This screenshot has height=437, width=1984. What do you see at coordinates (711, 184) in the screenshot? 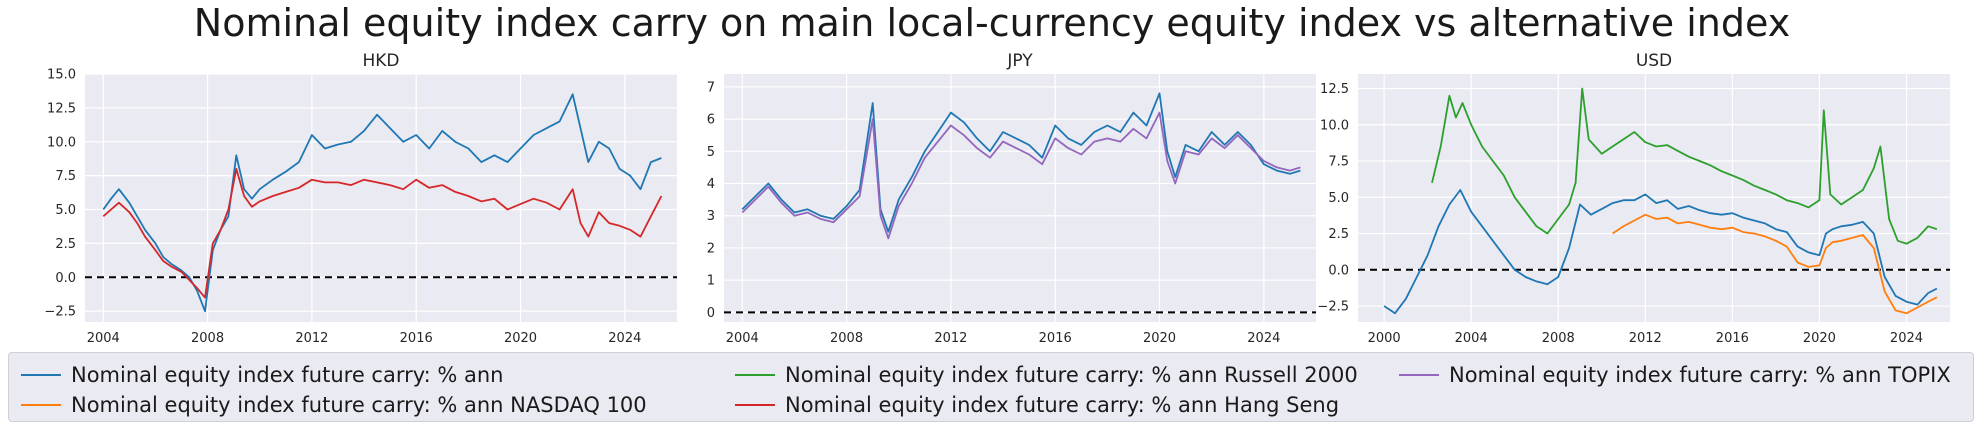
I see `y-tick-label: 4` at bounding box center [711, 184].